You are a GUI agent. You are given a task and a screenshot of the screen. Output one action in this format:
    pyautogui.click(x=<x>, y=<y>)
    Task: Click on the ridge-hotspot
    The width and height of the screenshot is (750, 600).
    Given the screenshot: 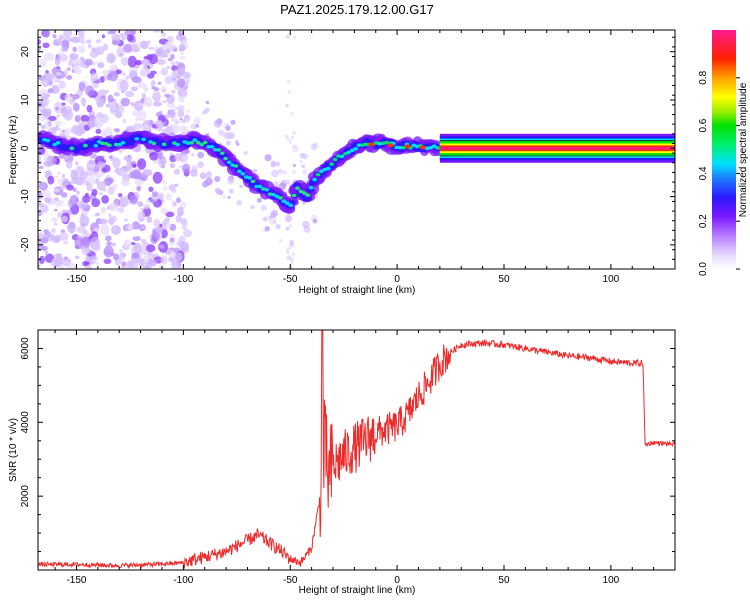 What is the action you would take?
    pyautogui.click(x=390, y=145)
    